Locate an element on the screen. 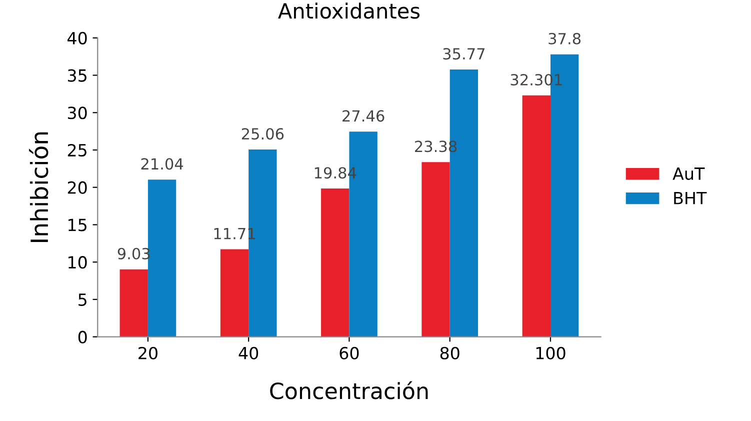 This screenshot has width=751, height=421. data-label: 21.04 is located at coordinates (162, 164).